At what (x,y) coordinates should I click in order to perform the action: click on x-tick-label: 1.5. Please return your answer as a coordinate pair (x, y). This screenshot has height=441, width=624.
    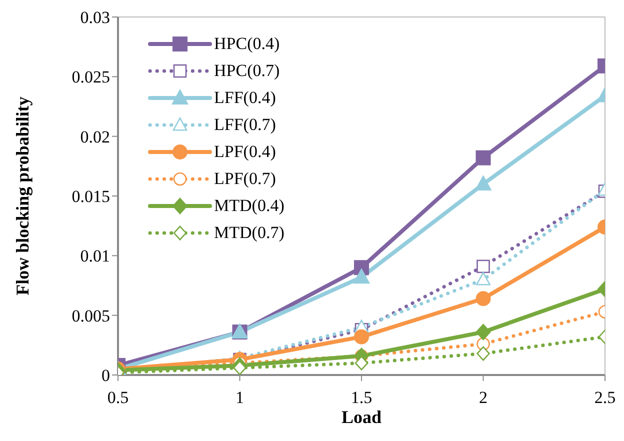
    Looking at the image, I should click on (361, 398).